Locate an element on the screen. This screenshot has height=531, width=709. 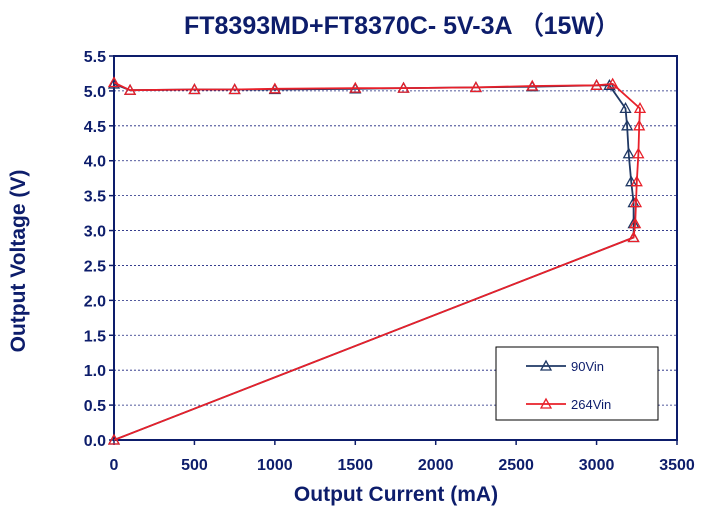
legend: 90Vin 264Vin is located at coordinates (577, 383).